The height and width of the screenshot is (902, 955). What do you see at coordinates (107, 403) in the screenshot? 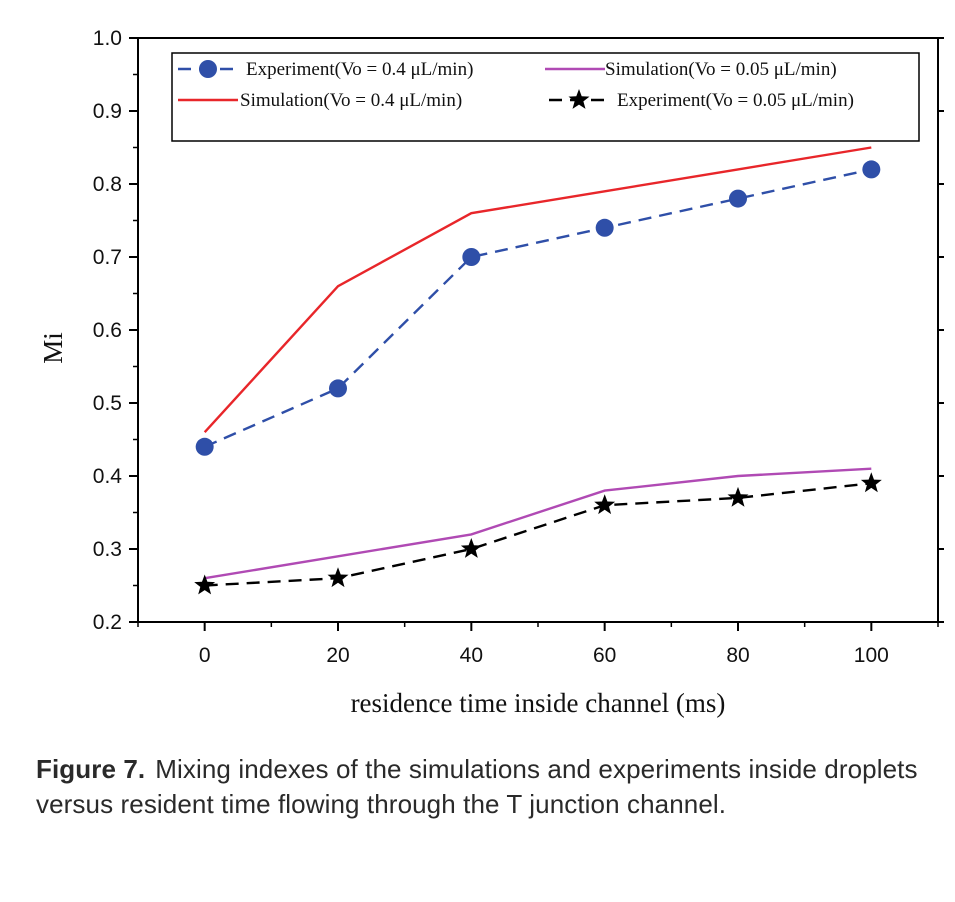
I see `y-tick-label: 0.5` at bounding box center [107, 403].